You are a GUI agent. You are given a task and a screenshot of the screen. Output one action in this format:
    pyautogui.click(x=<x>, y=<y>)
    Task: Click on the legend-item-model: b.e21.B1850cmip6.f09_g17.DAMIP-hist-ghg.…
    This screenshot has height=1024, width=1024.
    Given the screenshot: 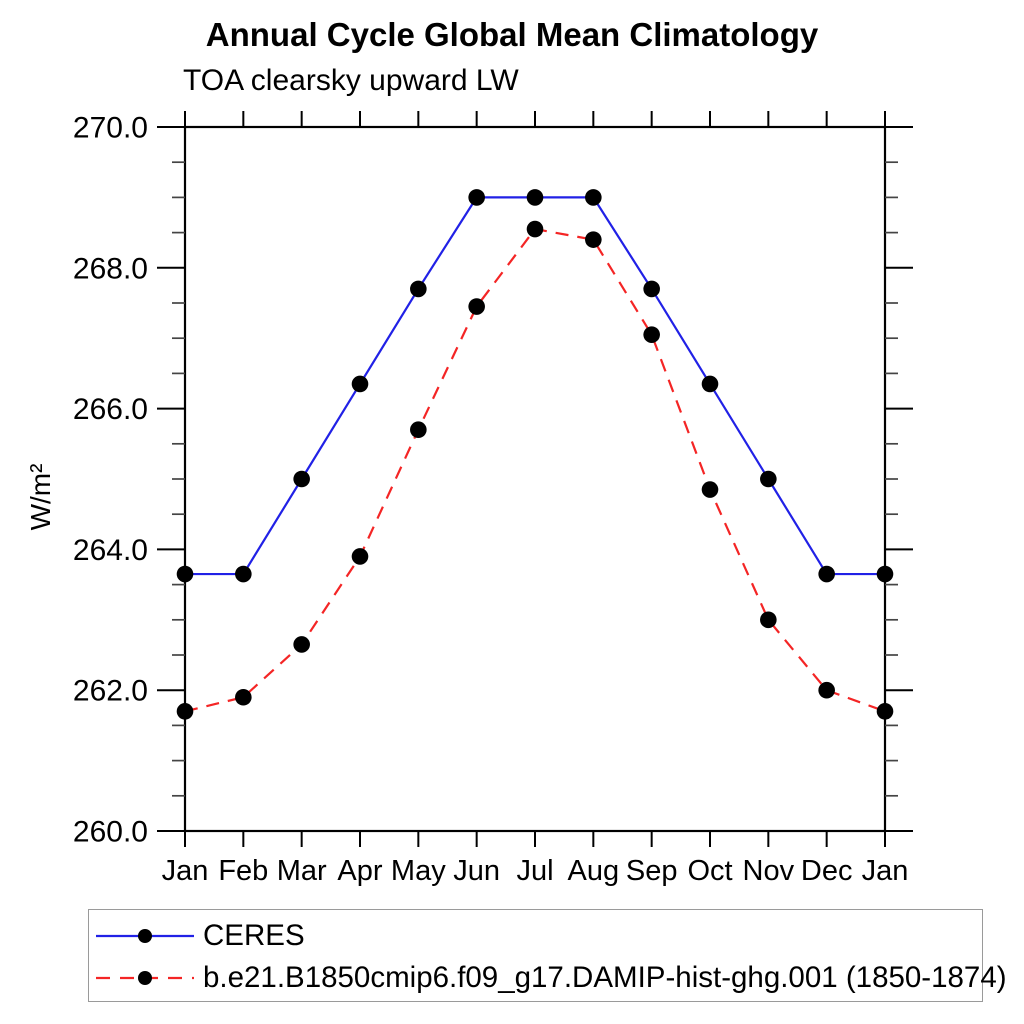 What is the action you would take?
    pyautogui.click(x=548, y=978)
    